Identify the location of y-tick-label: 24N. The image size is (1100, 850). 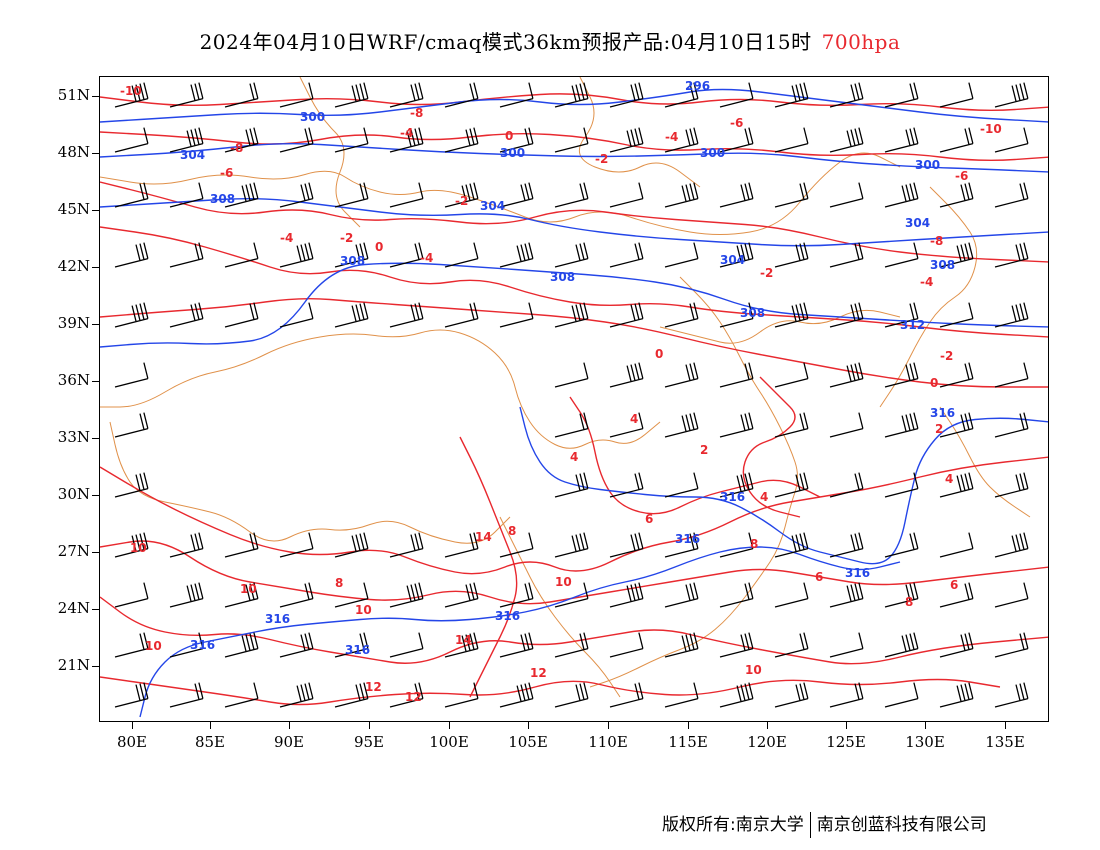
(73, 608).